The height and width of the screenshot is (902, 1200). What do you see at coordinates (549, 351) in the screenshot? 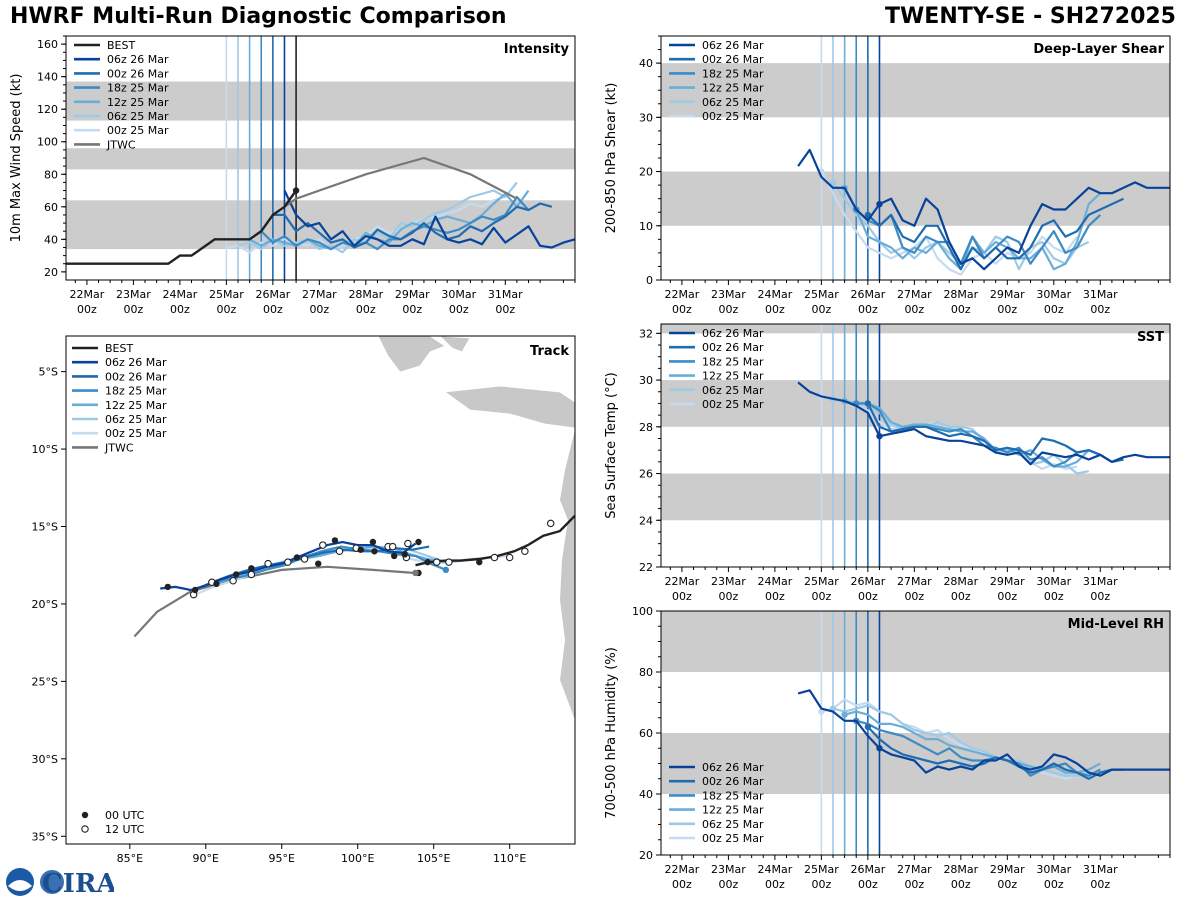
I see `panel-title: Track` at bounding box center [549, 351].